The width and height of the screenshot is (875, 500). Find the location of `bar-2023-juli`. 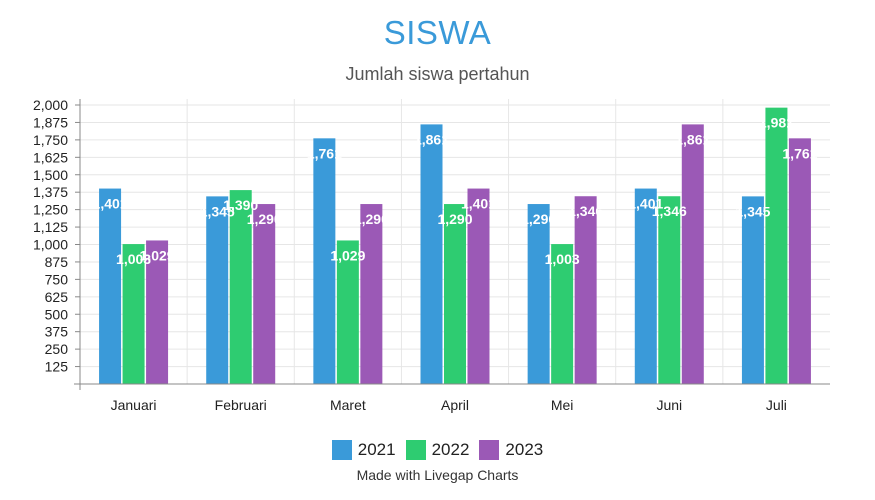

bar-2023-juli is located at coordinates (799, 261).